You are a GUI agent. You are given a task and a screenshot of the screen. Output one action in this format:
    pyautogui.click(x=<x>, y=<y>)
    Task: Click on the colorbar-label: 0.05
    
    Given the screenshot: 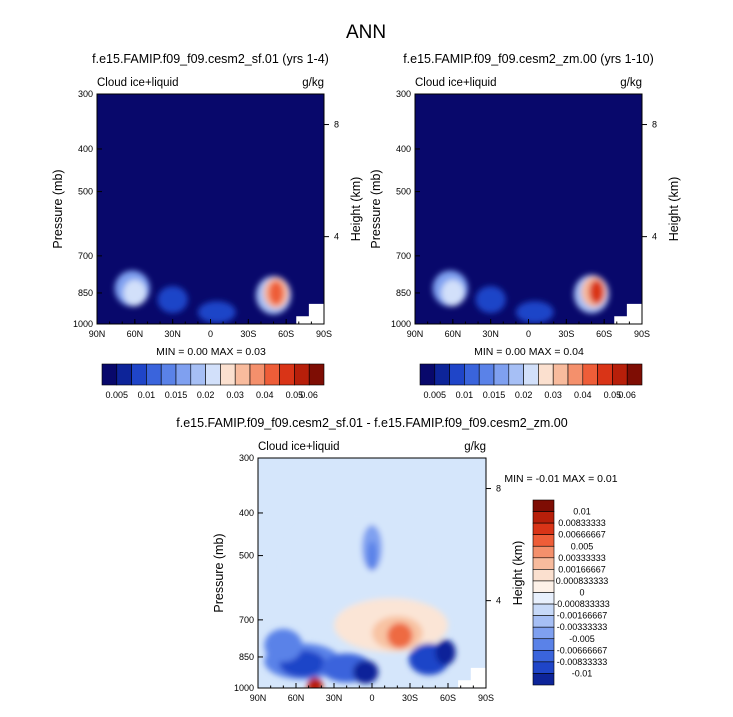 What is the action you would take?
    pyautogui.click(x=295, y=395)
    